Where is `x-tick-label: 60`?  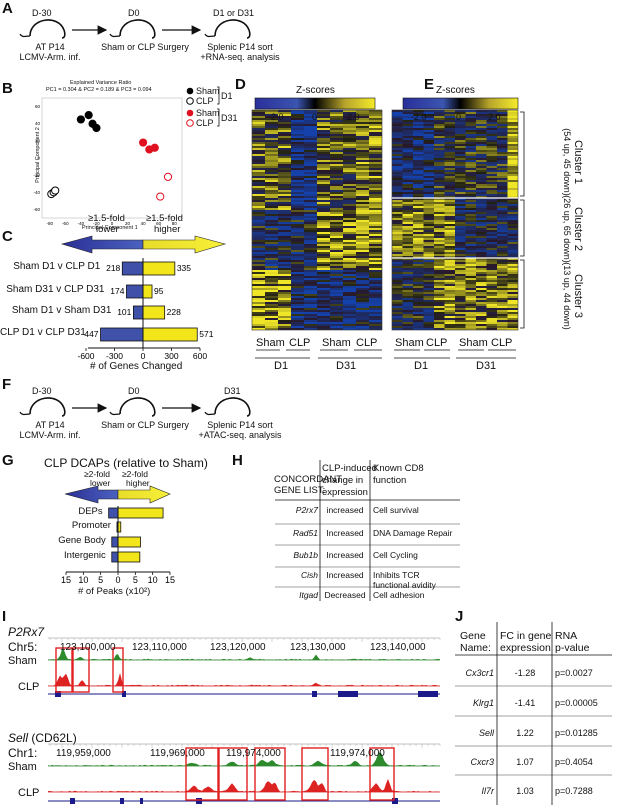 x-tick-label: 60 is located at coordinates (159, 223).